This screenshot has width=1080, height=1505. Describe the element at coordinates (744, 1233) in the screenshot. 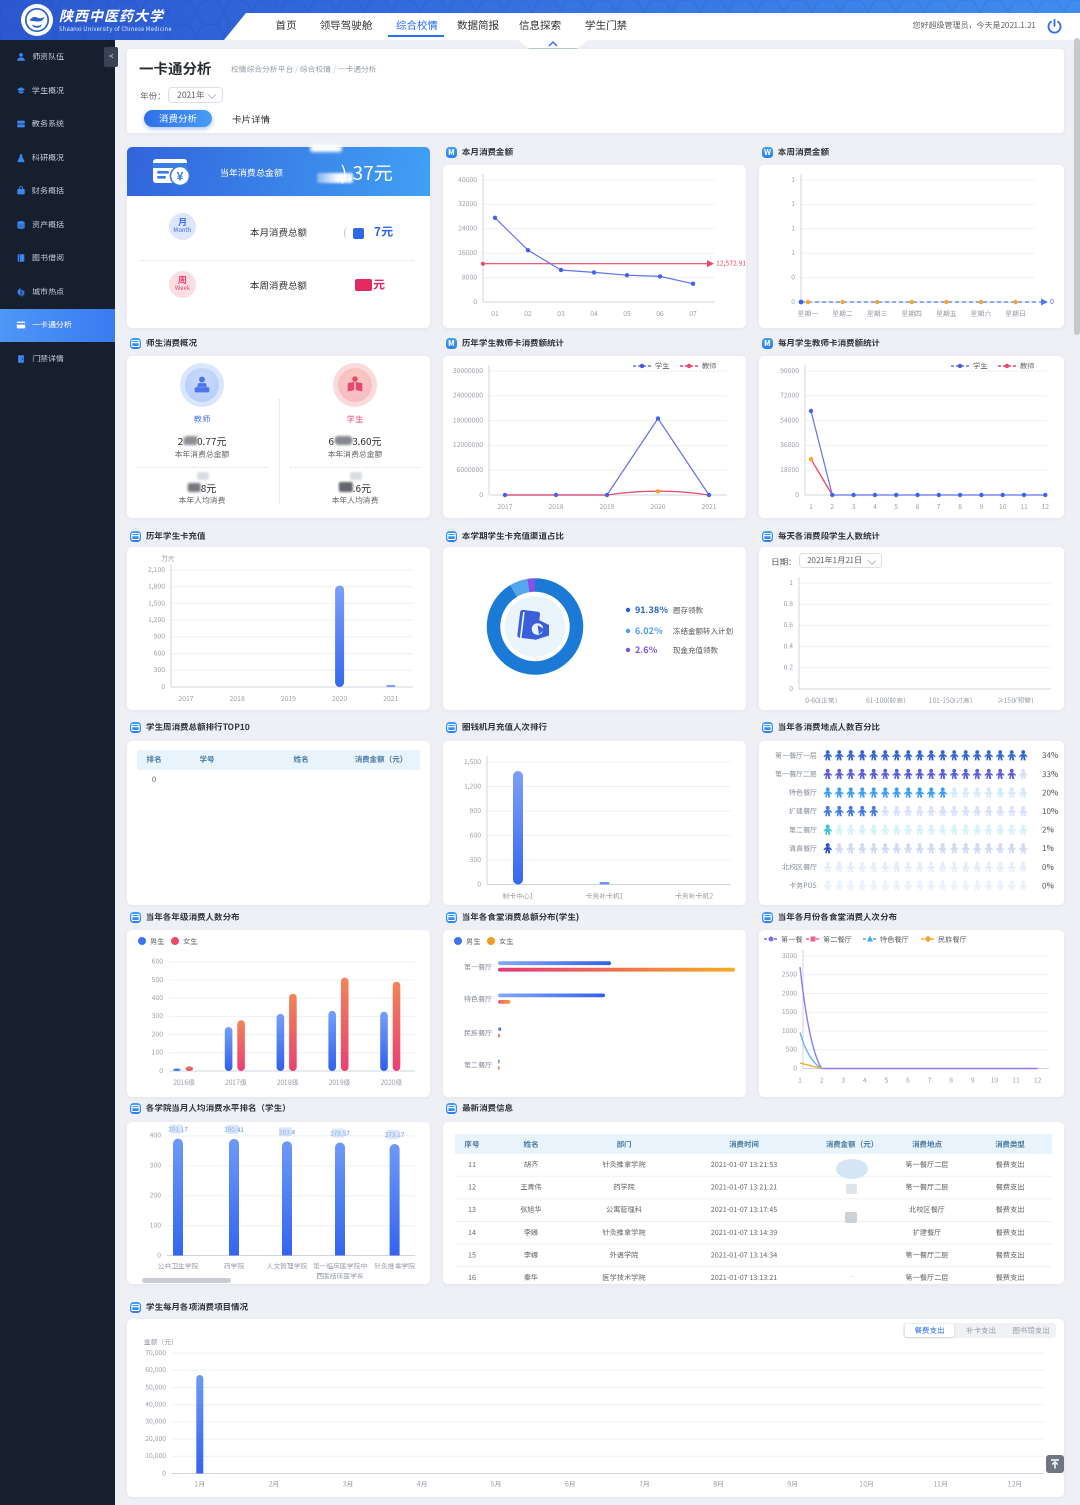

I see `svg-text: 2021-01-07 13:14:39` at that location.